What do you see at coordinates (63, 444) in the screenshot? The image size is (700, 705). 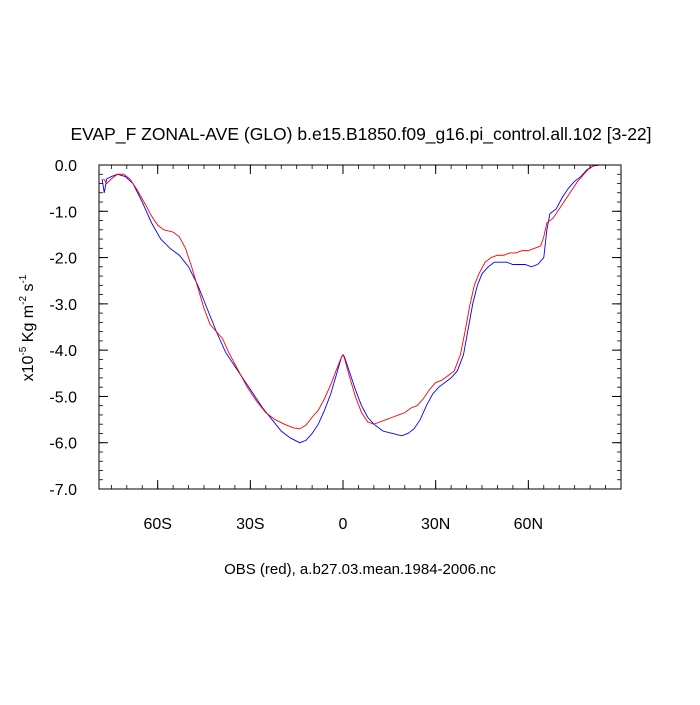 I see `y-tick-label: -6.0` at bounding box center [63, 444].